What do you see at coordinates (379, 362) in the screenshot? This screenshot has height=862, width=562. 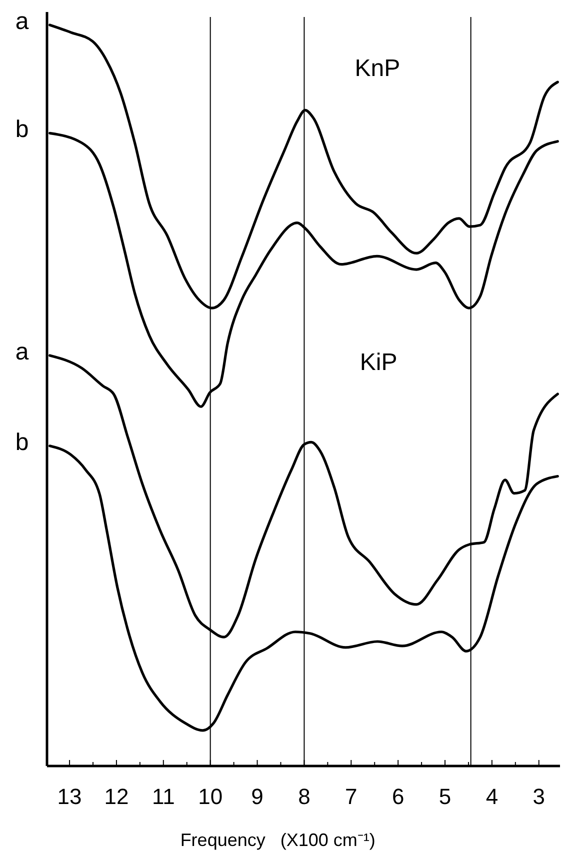 I see `annotation: KiP` at bounding box center [379, 362].